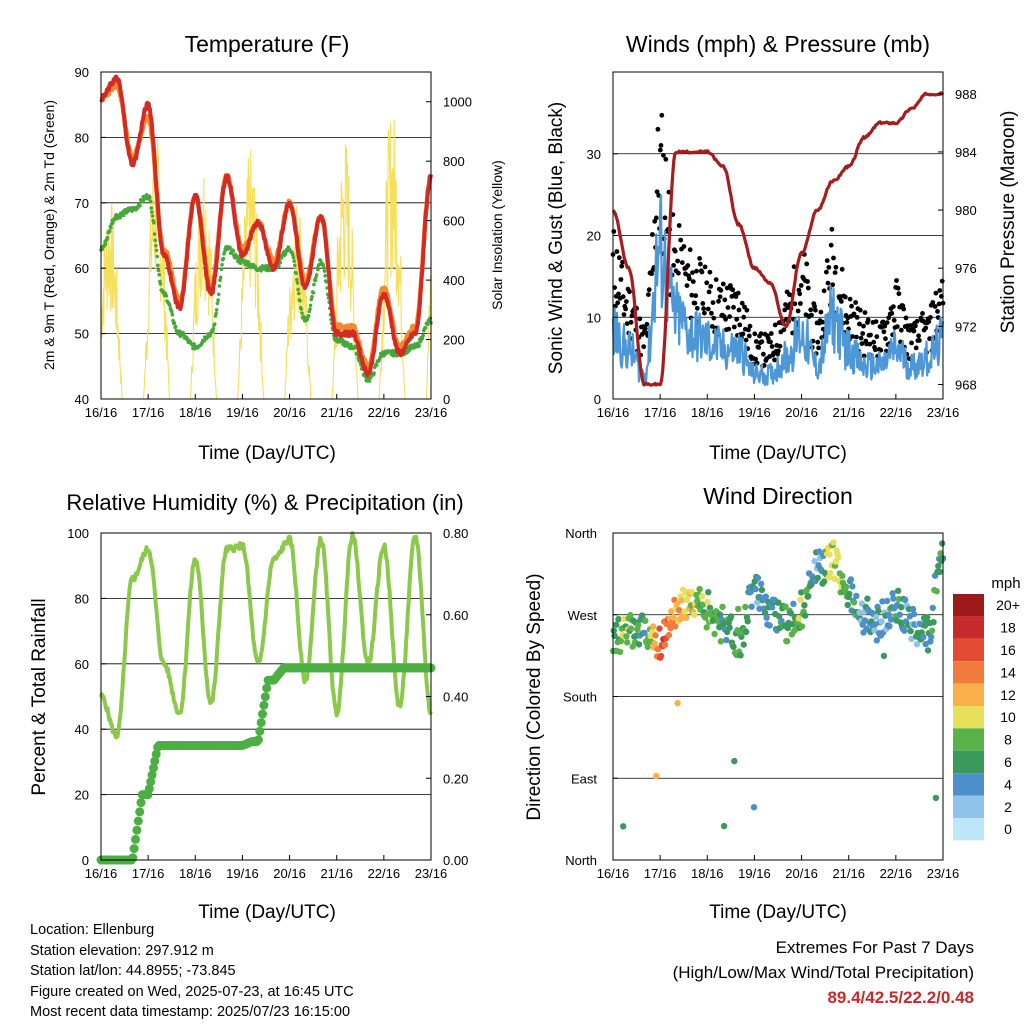 This screenshot has width=1024, height=1024. I want to click on temperature-ytick-label: 40, so click(82, 399).